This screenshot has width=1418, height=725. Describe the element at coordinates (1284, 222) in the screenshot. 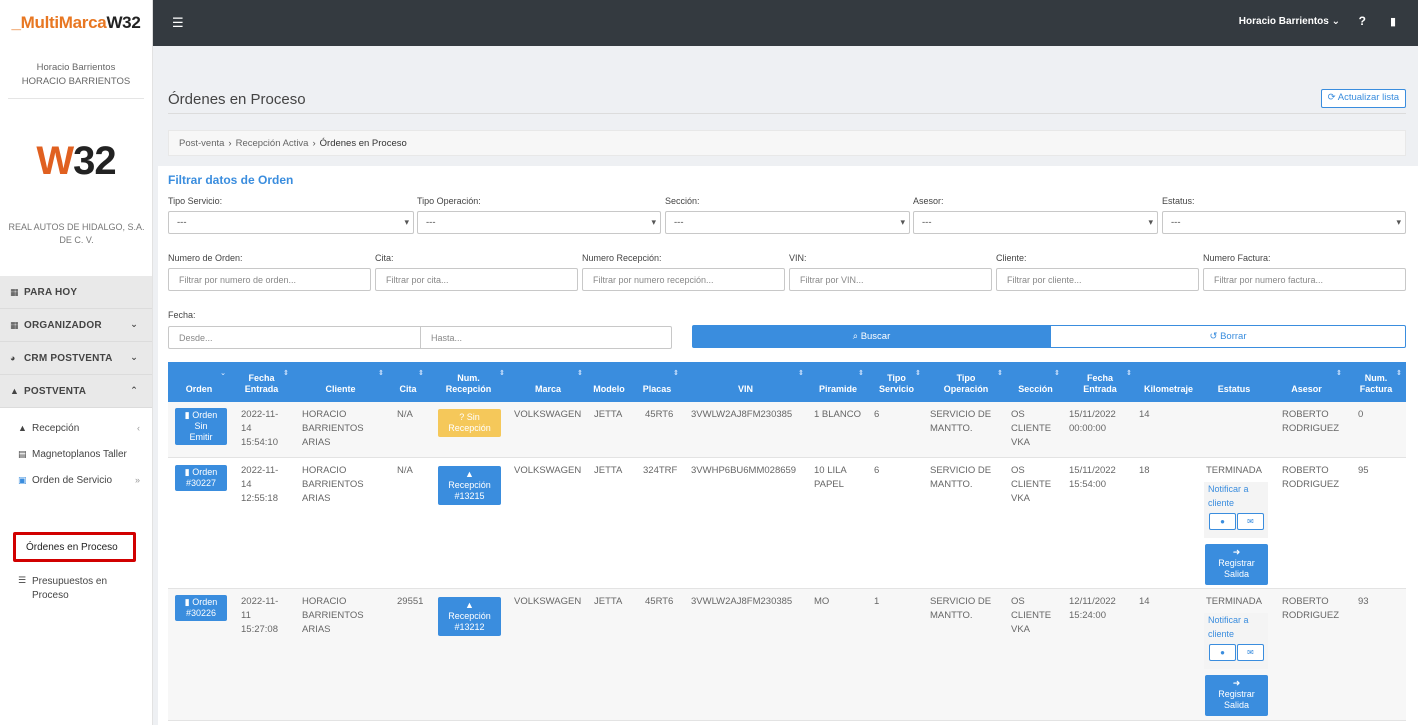

I see `estatus-select: ---` at that location.